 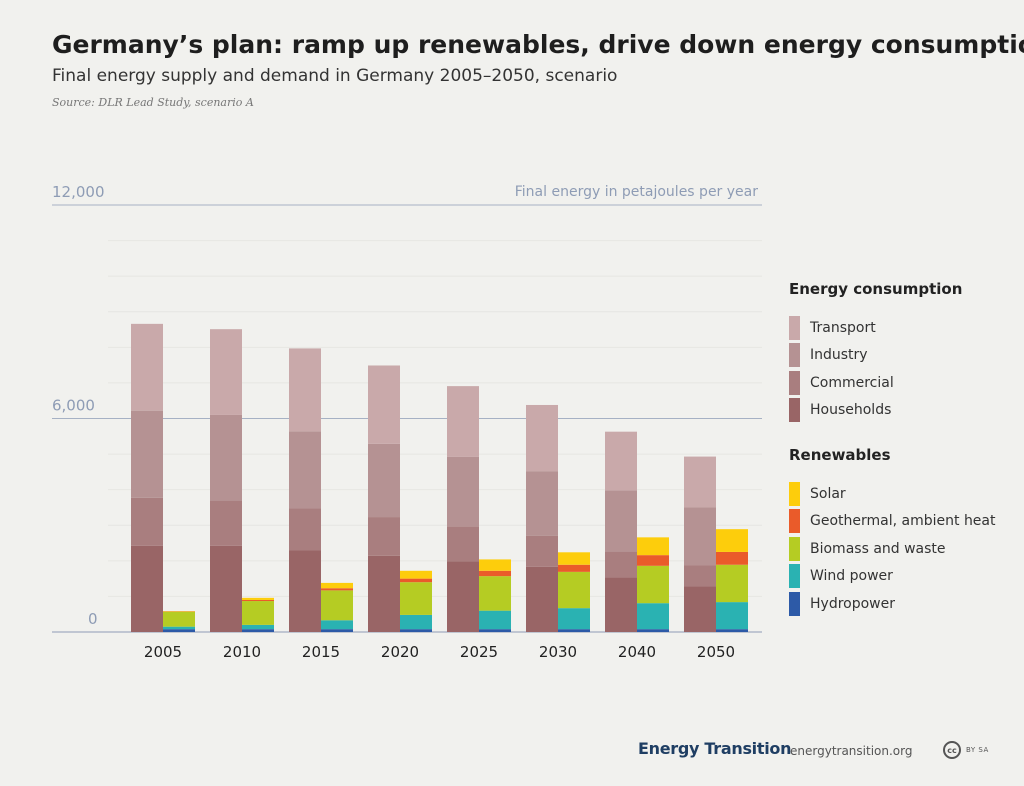 What do you see at coordinates (384, 404) in the screenshot?
I see `bar-transport-2020` at bounding box center [384, 404].